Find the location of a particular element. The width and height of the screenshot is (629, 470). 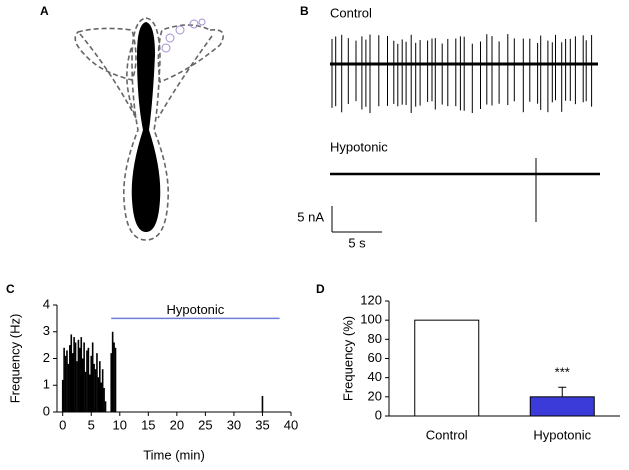

y-tick-label: 80 is located at coordinates (375, 338).